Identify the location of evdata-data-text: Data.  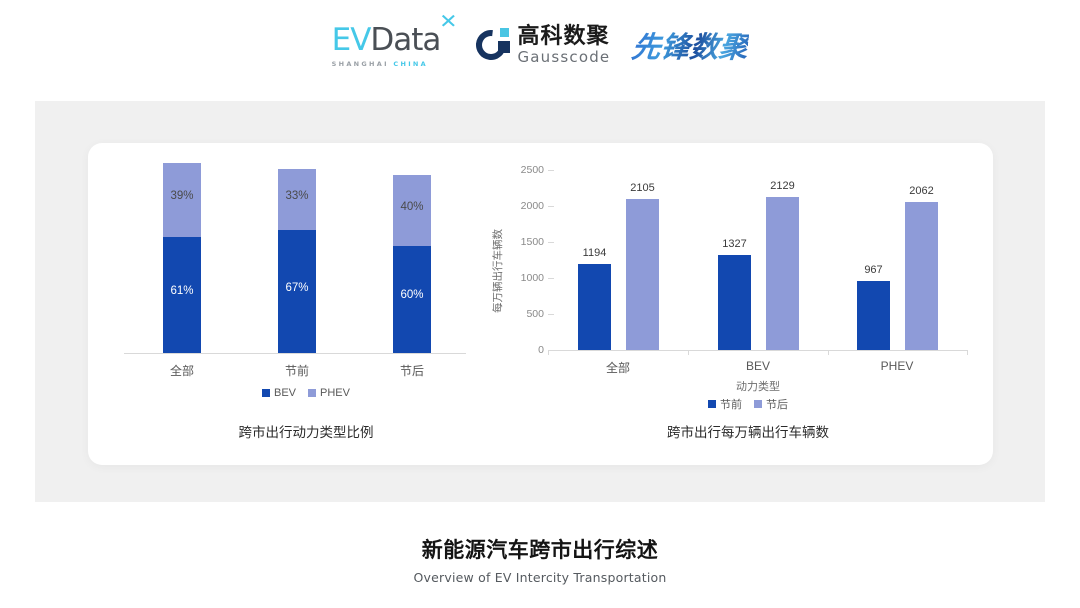
(405, 40).